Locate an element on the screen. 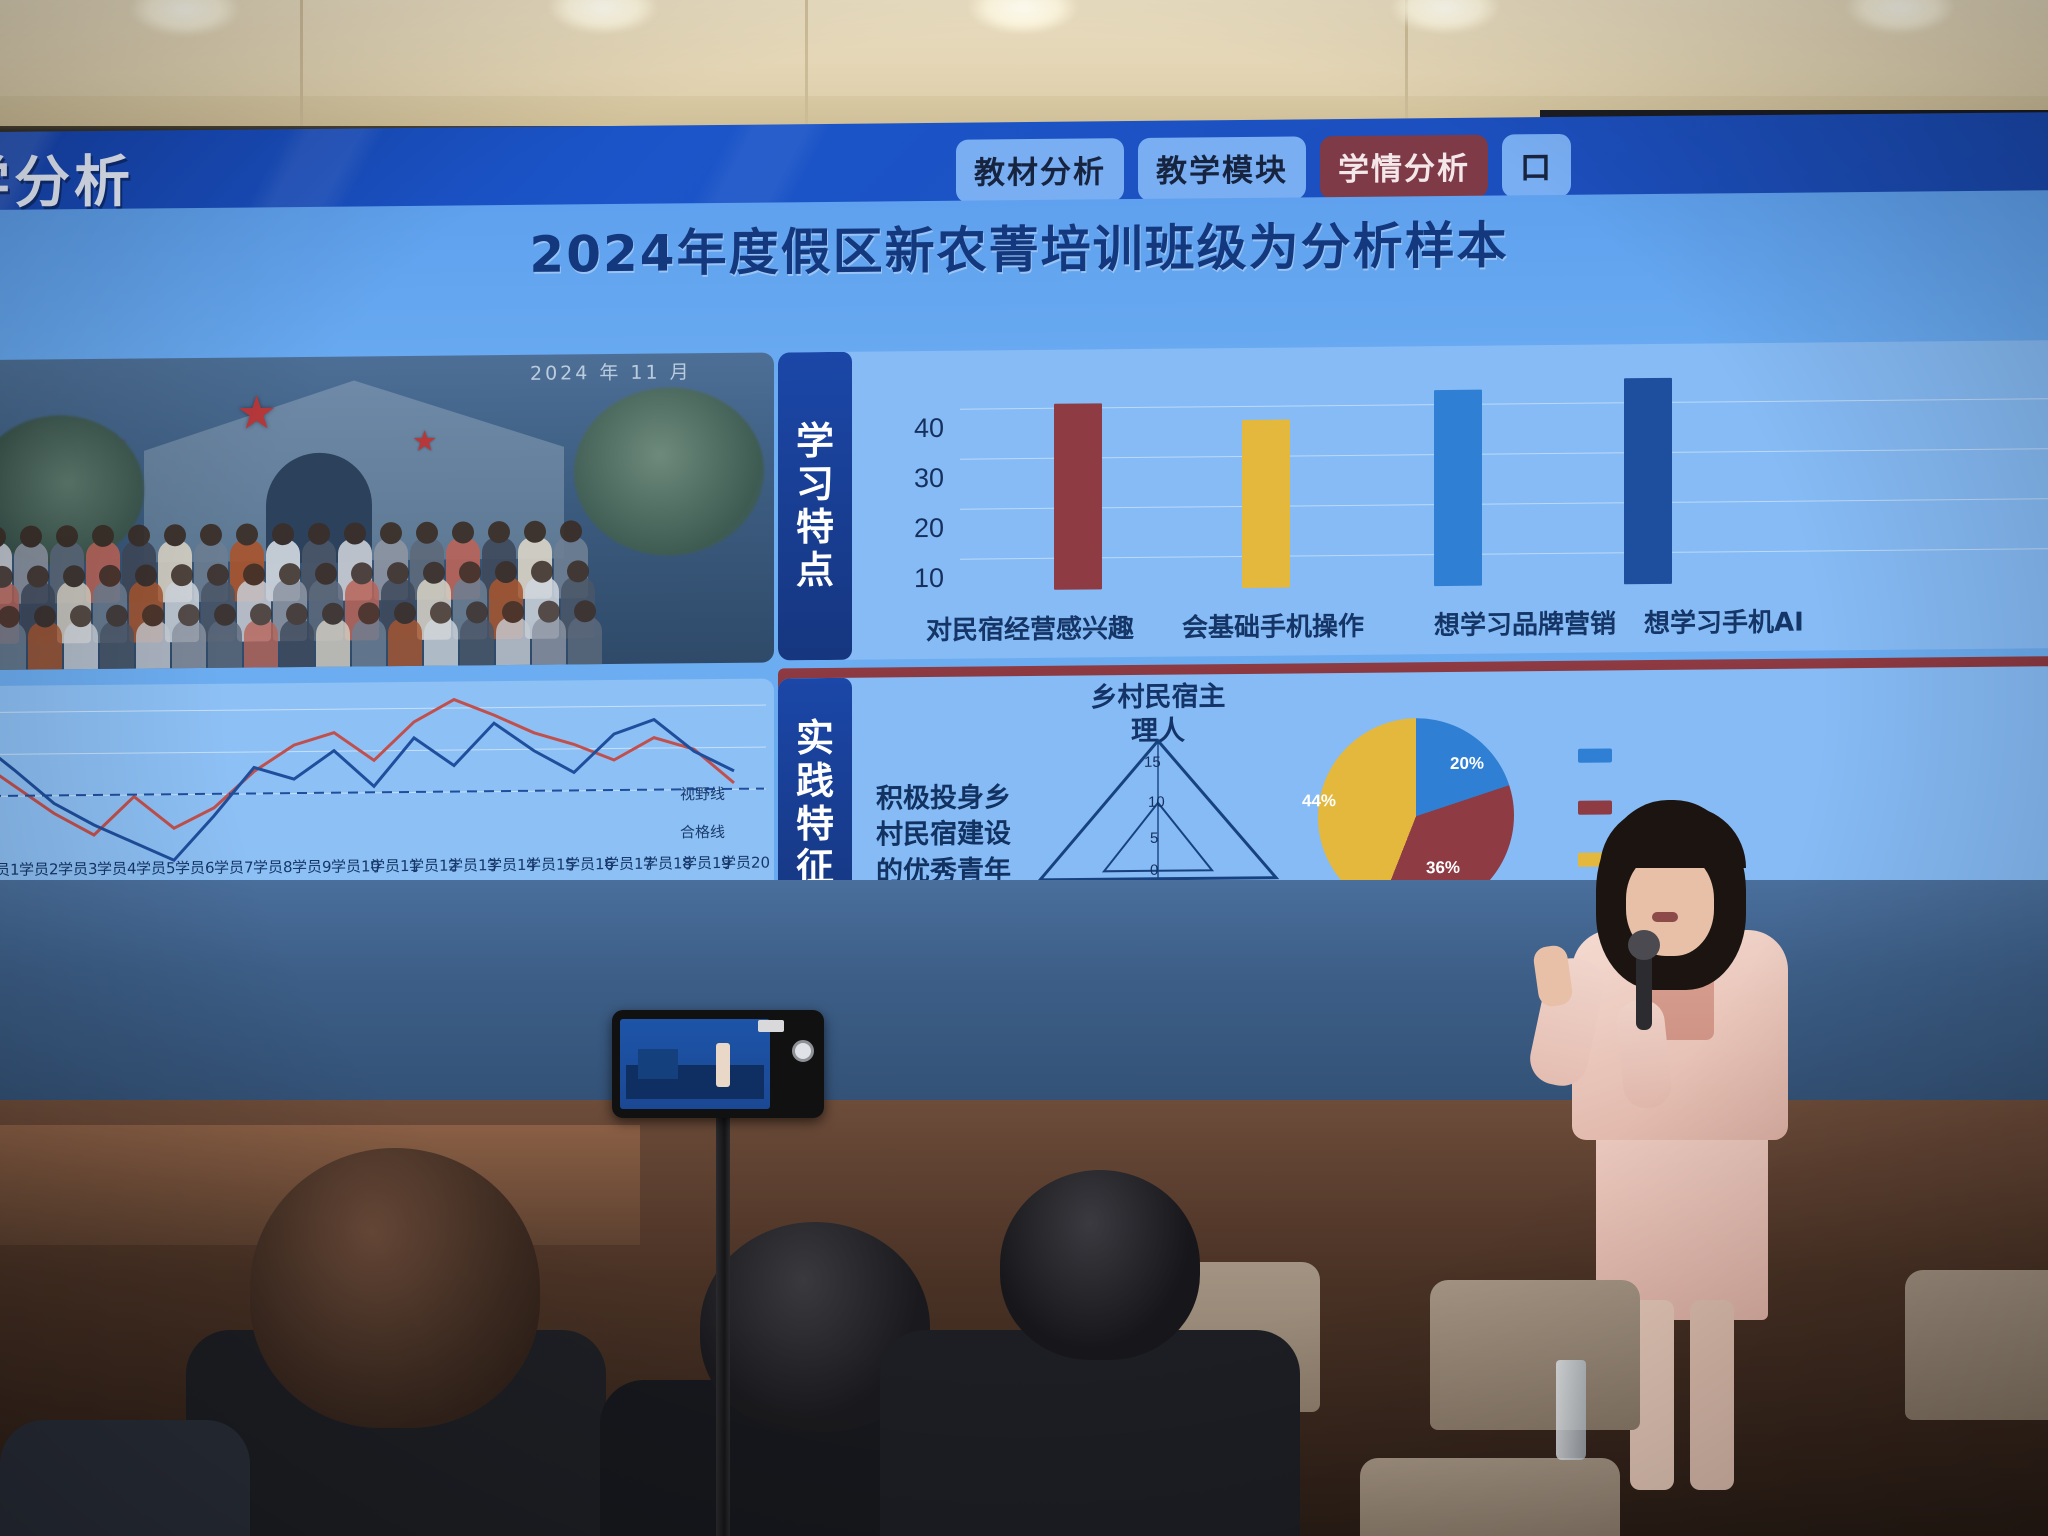 Image resolution: width=2048 pixels, height=1536 pixels. bar-label-0: 对民宿经营感兴趣 is located at coordinates (1030, 630).